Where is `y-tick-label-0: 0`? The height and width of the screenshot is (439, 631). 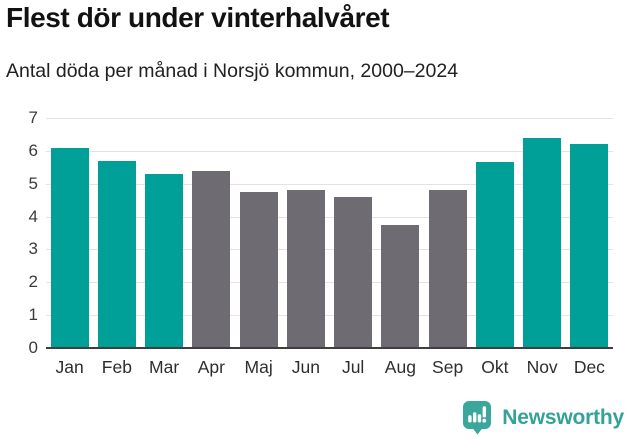 y-tick-label-0: 0 is located at coordinates (33, 347).